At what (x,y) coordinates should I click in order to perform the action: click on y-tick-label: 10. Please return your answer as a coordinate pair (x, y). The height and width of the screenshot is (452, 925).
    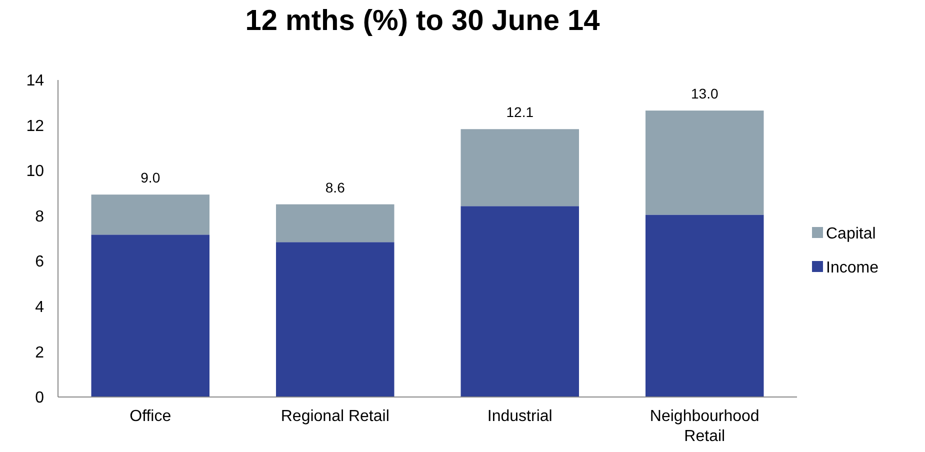
    Looking at the image, I should click on (35, 171).